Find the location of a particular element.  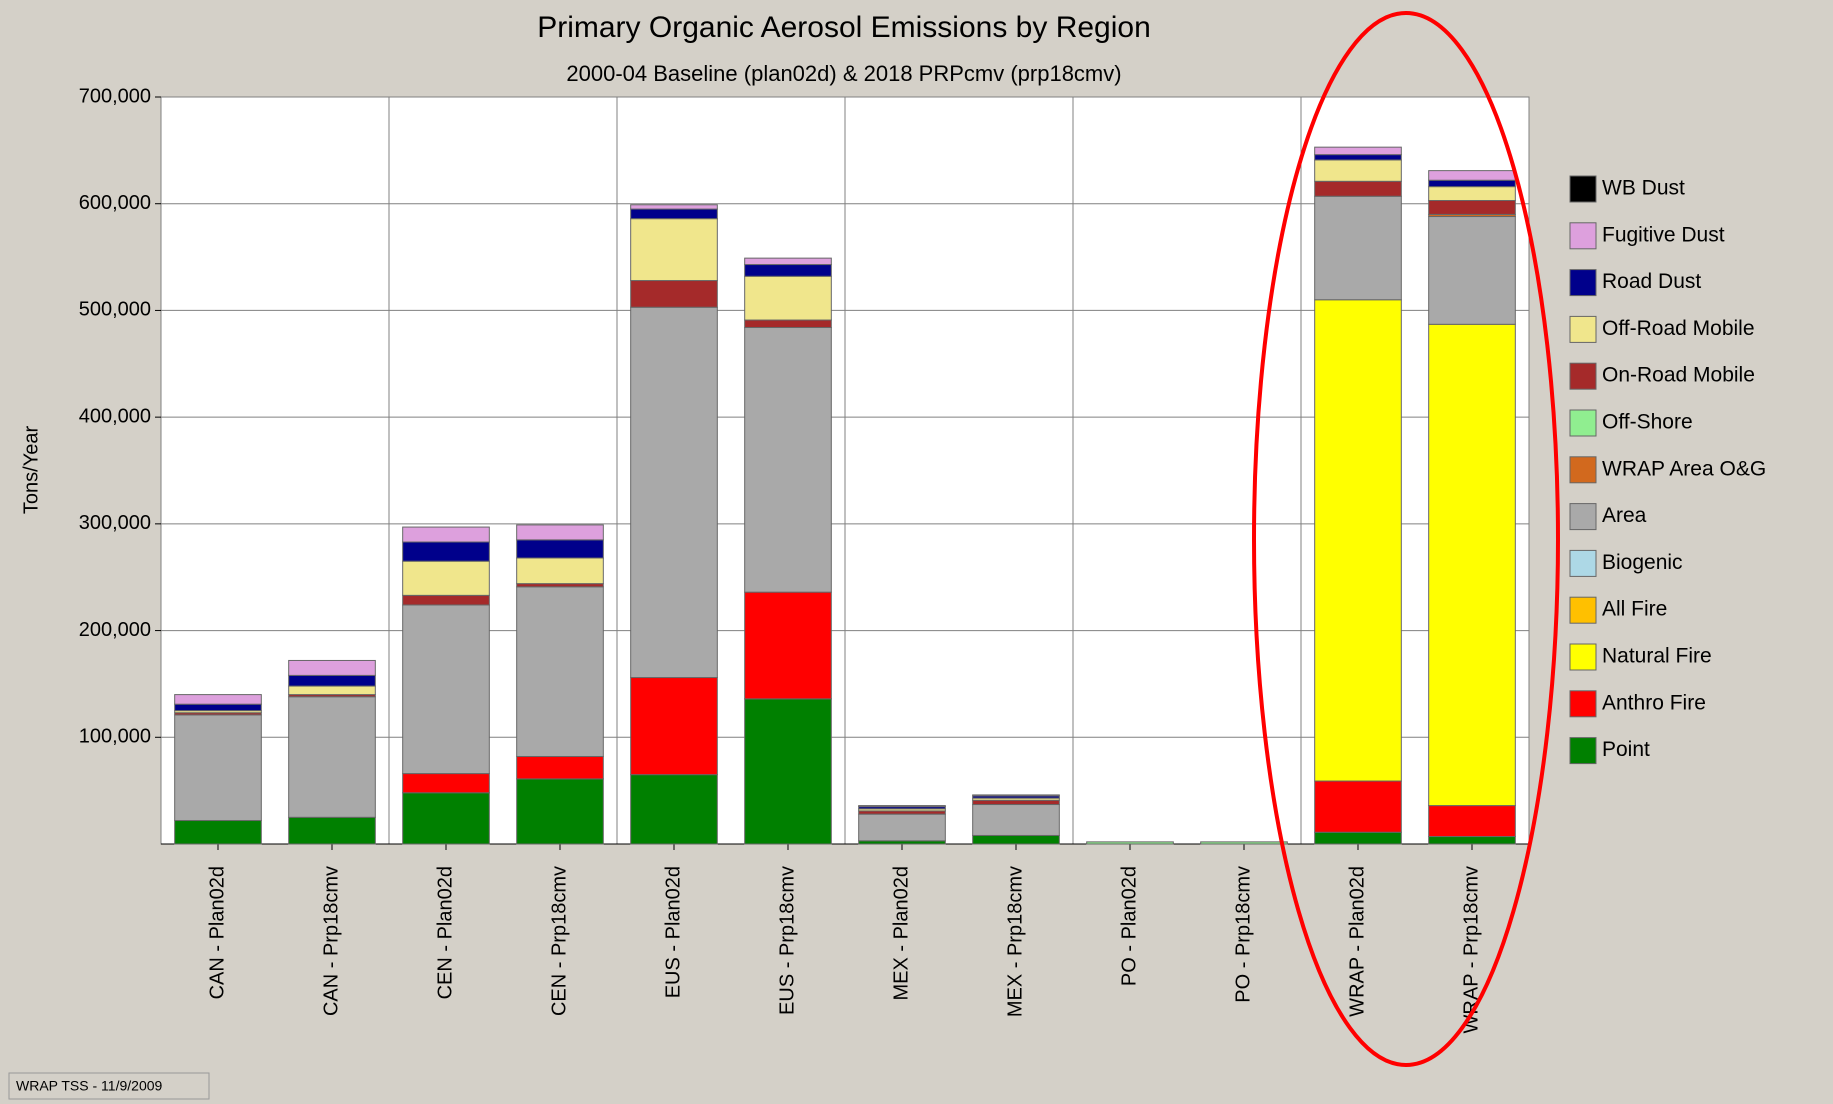

legend-label: Point is located at coordinates (1626, 749).